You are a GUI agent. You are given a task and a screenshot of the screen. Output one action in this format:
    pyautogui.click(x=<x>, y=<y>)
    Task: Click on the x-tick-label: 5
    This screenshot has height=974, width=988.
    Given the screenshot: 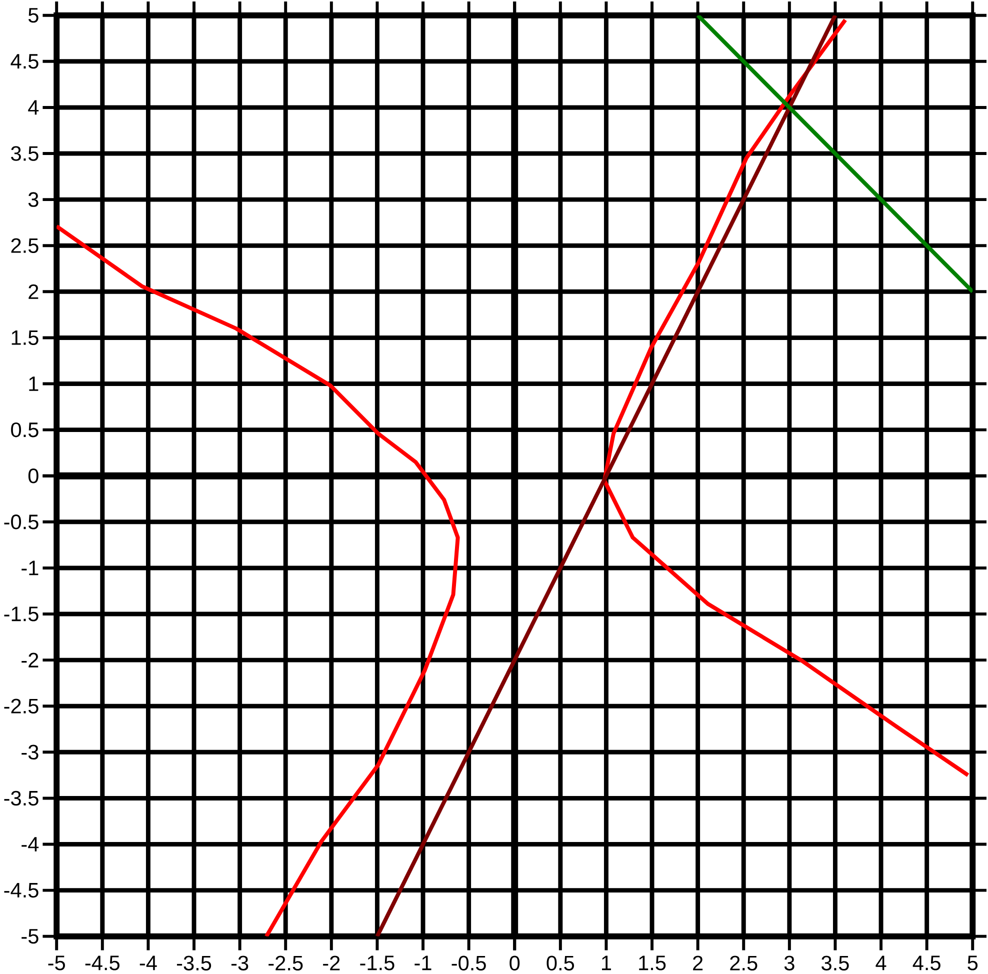 What is the action you would take?
    pyautogui.click(x=973, y=963)
    